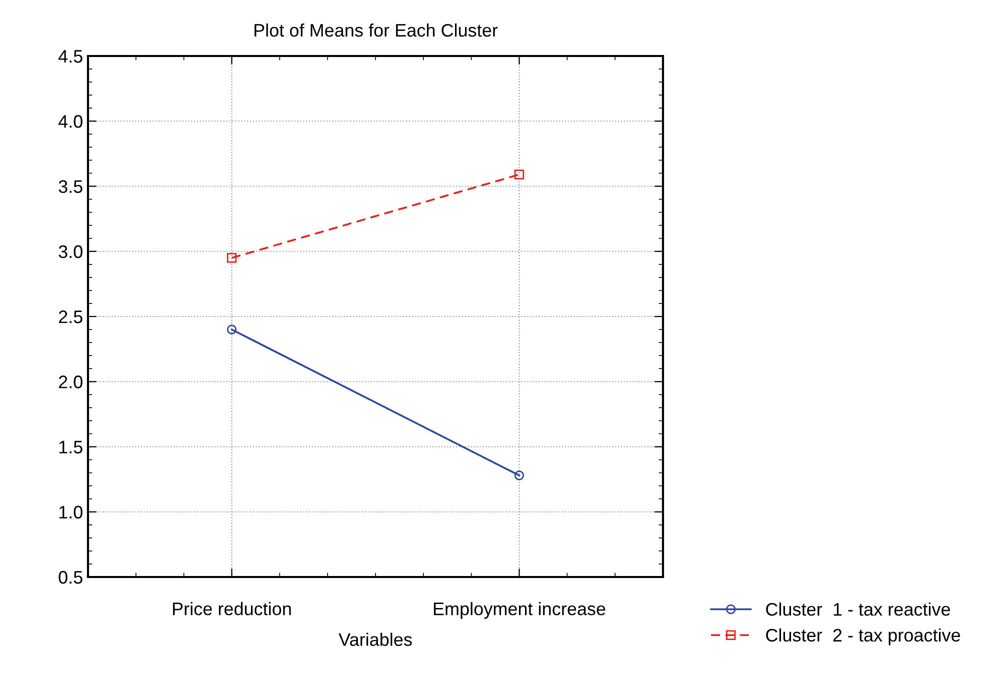  I want to click on y-tick-label: 0.5, so click(70, 577).